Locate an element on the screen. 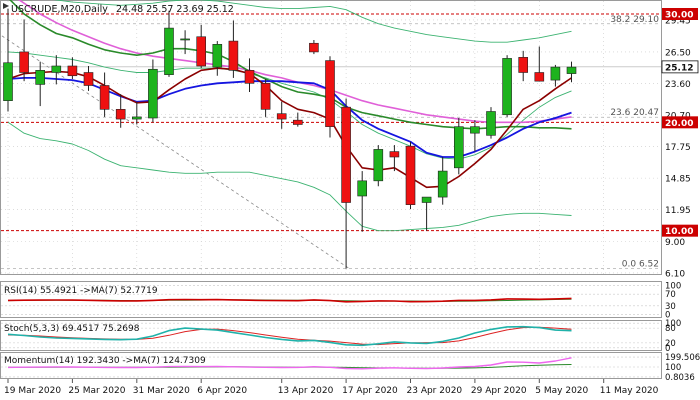  price-level-label: 20.00 is located at coordinates (679, 124).